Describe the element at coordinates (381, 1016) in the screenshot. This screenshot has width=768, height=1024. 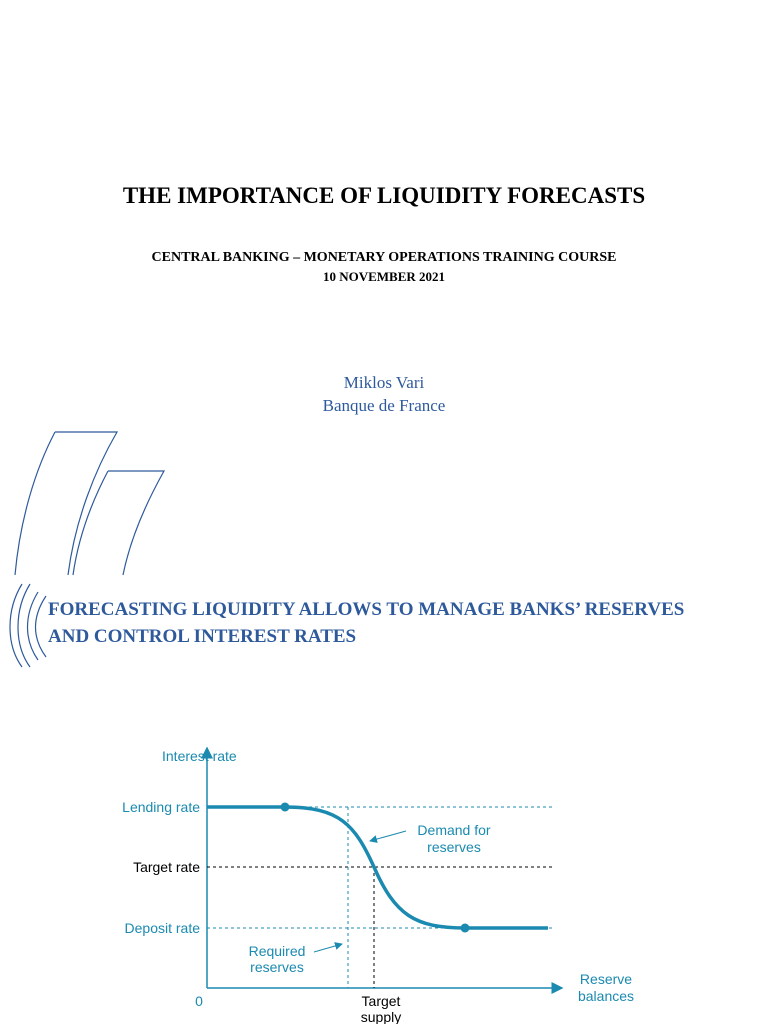
I see `supply-label: supply` at that location.